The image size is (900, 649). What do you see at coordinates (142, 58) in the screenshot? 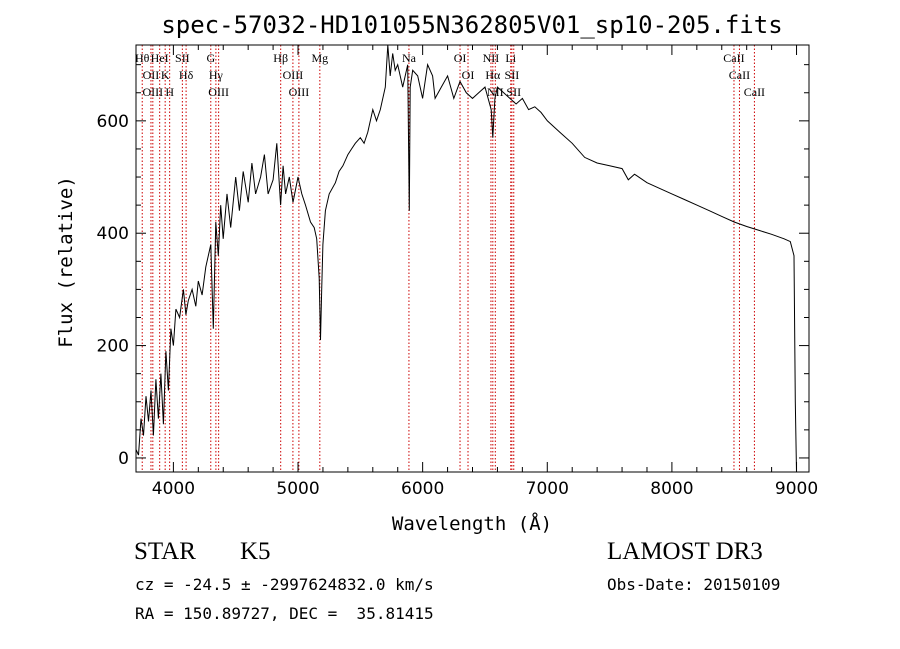
I see `line-label: Hθ` at bounding box center [142, 58].